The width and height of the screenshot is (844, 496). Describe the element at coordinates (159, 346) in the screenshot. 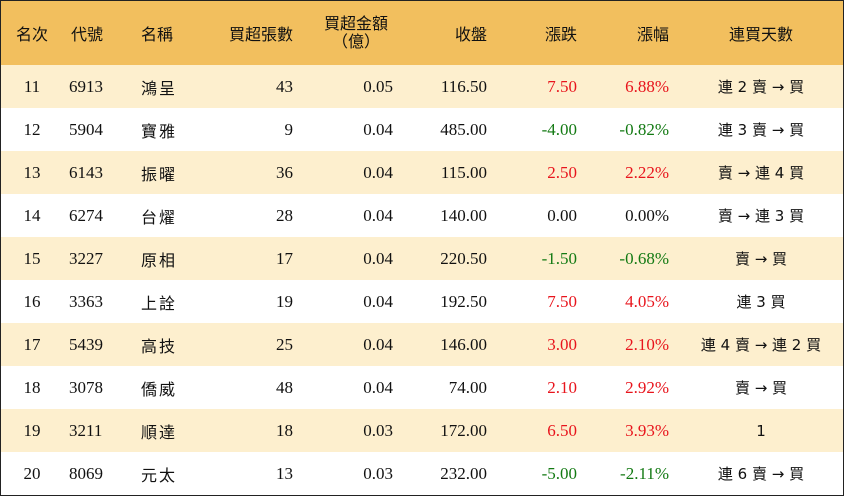

I see `cell-name: 高技` at that location.